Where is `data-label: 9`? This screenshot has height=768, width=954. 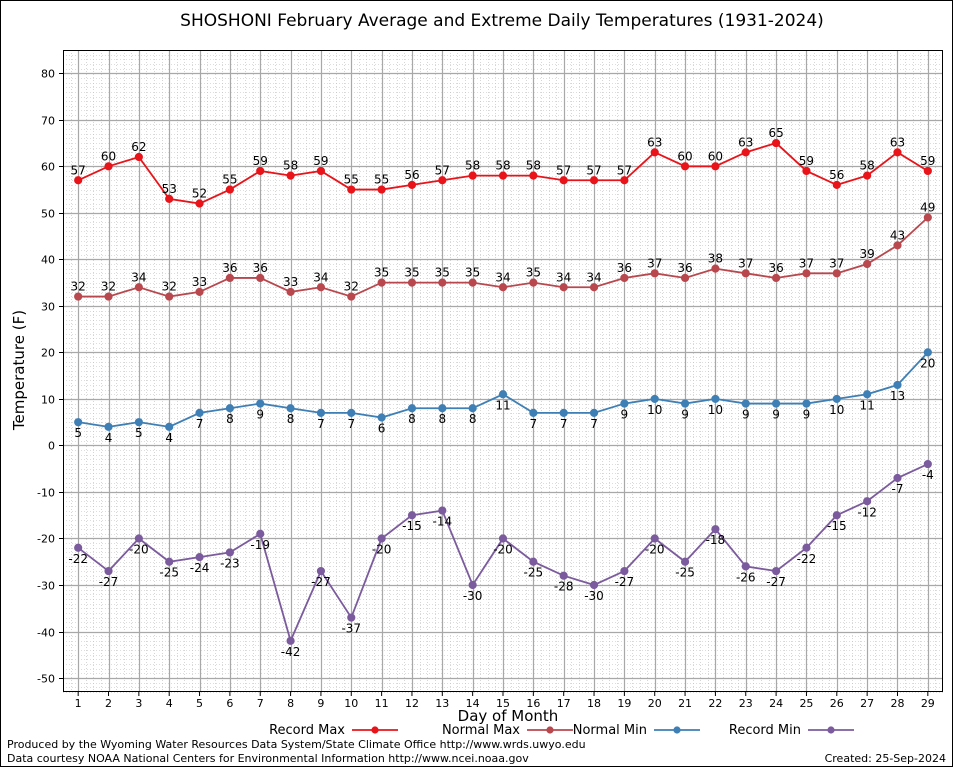 data-label: 9 is located at coordinates (685, 415).